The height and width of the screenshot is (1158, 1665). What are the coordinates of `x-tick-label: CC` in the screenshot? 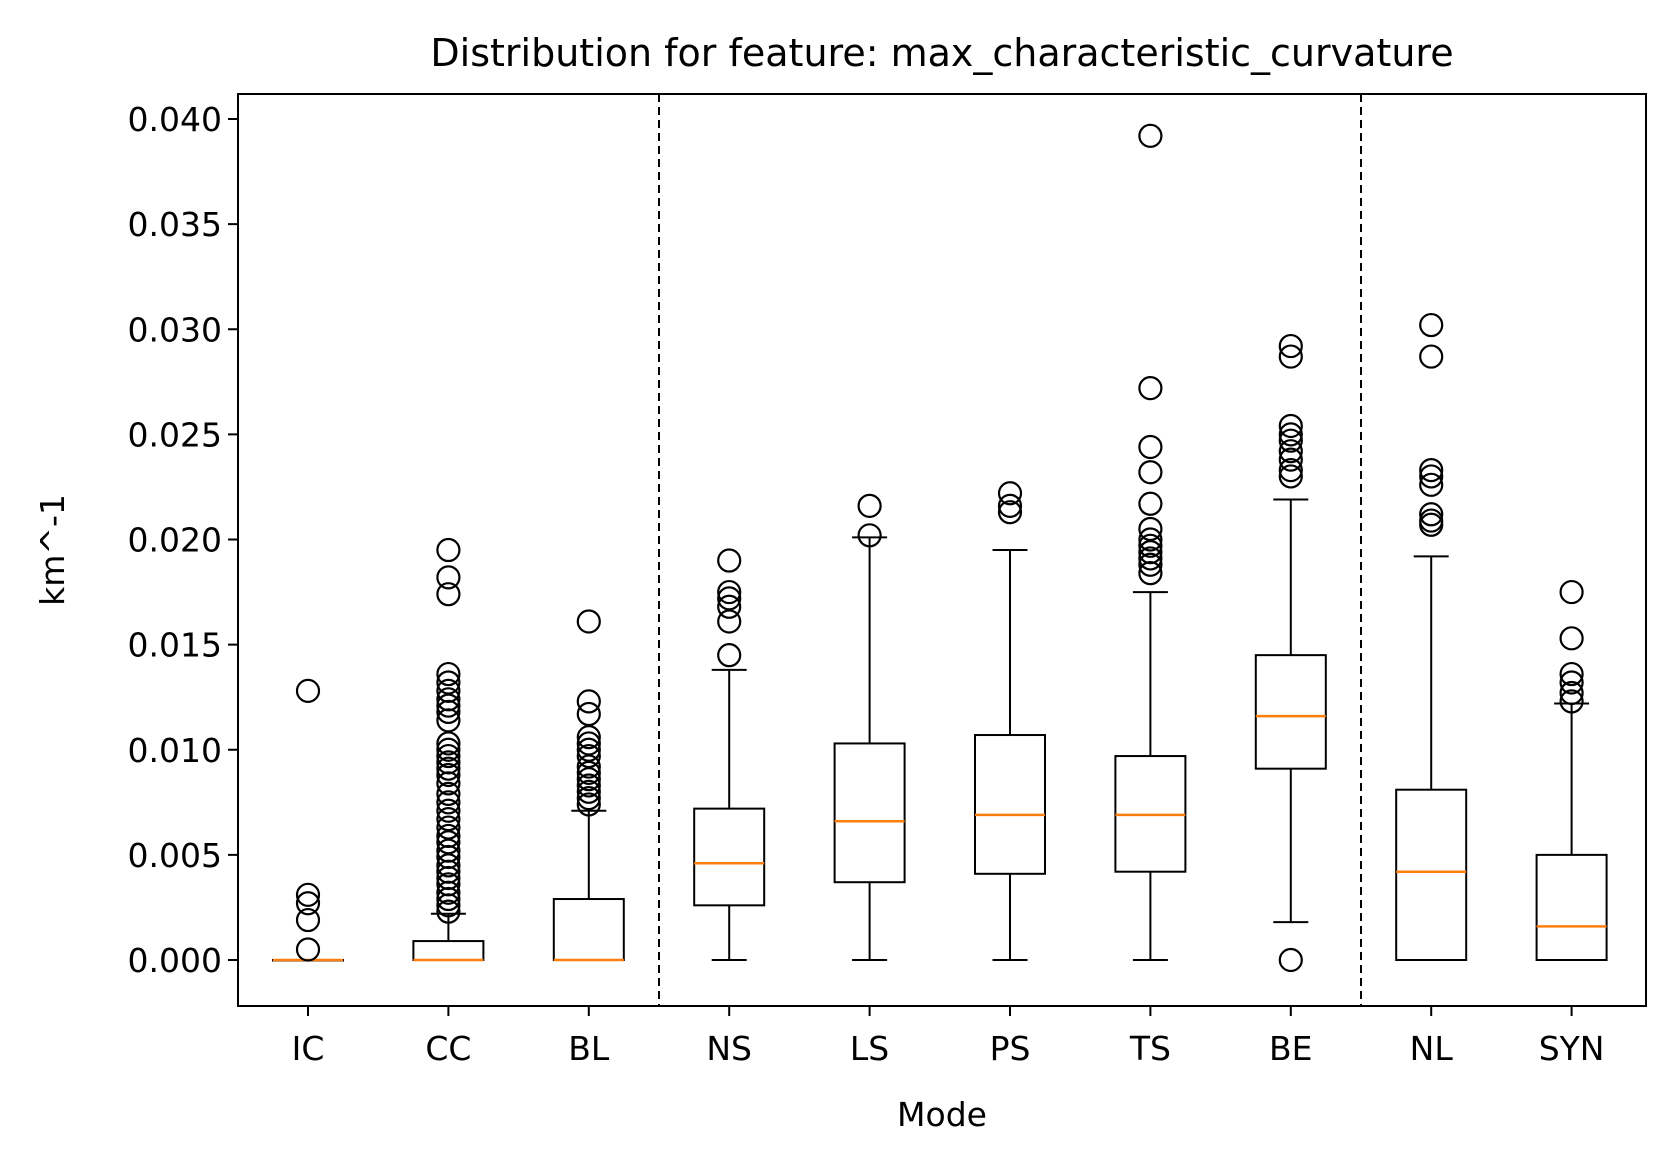 It's located at (448, 1048).